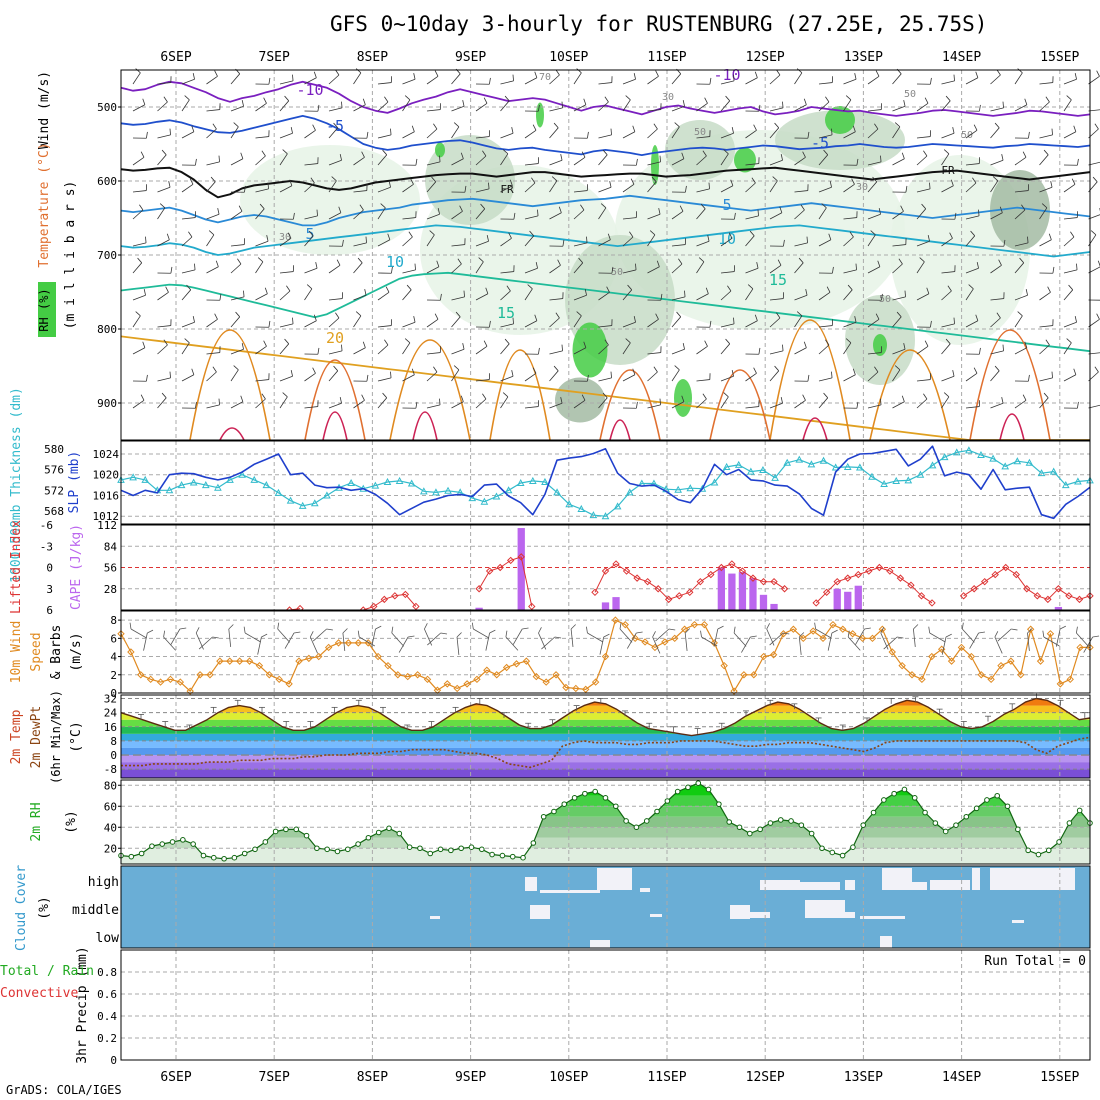 The image size is (1100, 1100). What do you see at coordinates (36, 821) in the screenshot?
I see `rh2m-ylabel-1: 2m RH` at bounding box center [36, 821].